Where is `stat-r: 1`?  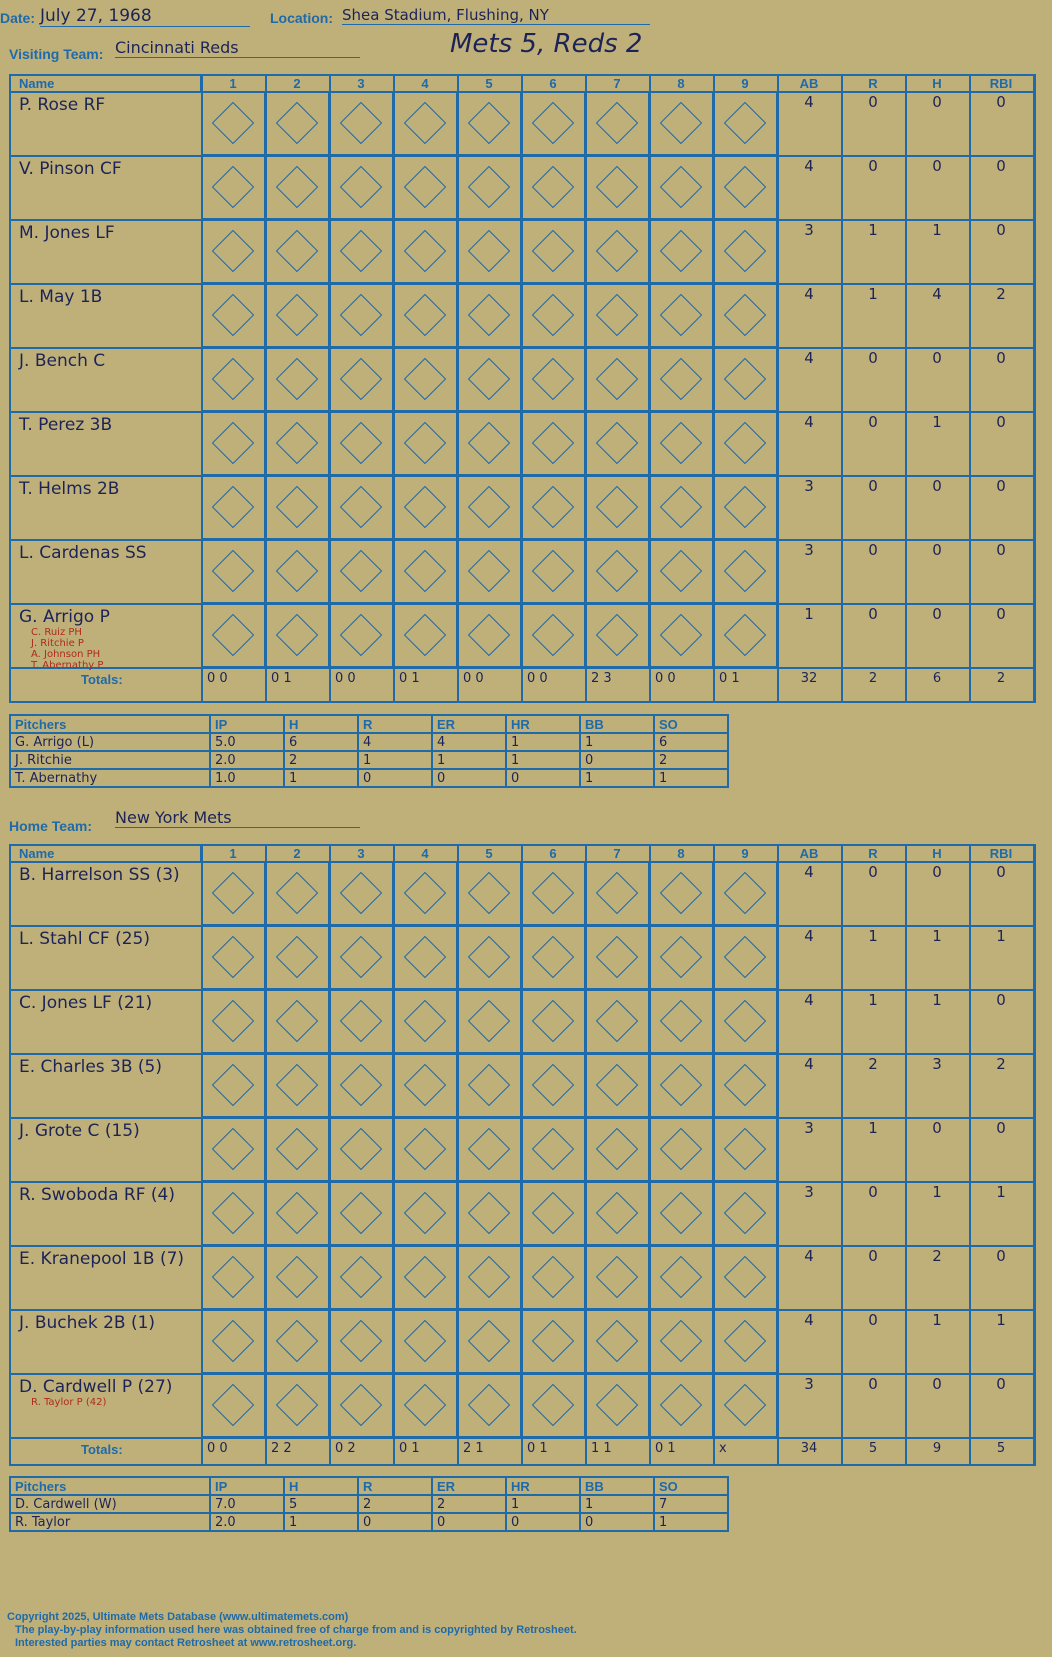 stat-r: 1 is located at coordinates (873, 294).